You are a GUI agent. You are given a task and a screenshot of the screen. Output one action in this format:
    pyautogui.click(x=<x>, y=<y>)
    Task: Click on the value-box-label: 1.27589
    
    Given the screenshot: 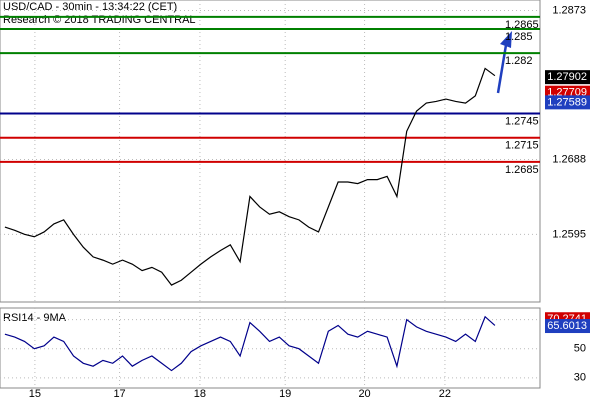 What is the action you would take?
    pyautogui.click(x=567, y=102)
    